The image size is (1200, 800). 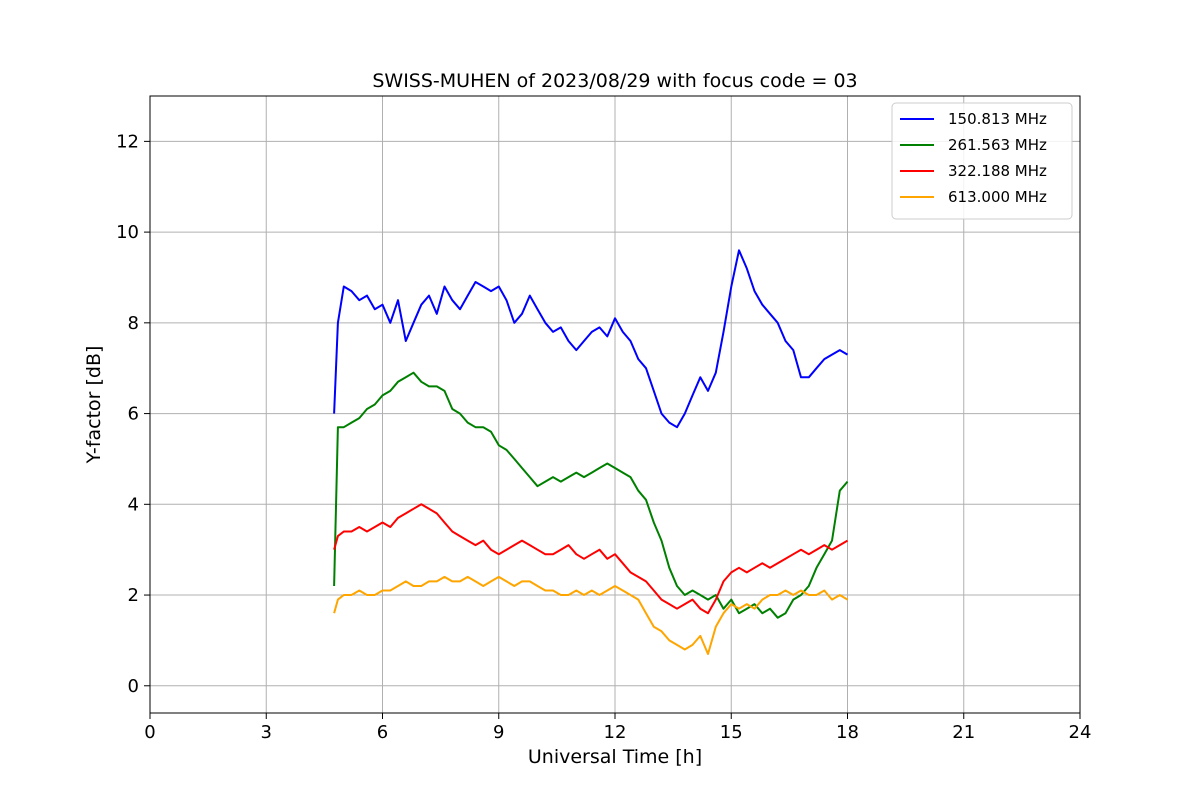 I want to click on x-tick-label: 21, so click(x=963, y=732).